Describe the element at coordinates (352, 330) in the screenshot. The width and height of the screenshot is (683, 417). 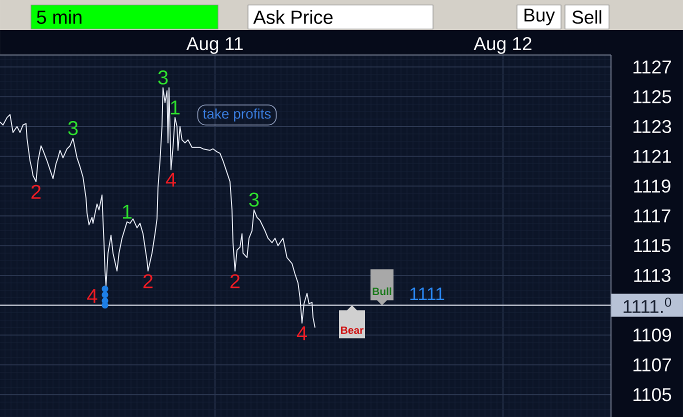
I see `annotation: Bear` at that location.